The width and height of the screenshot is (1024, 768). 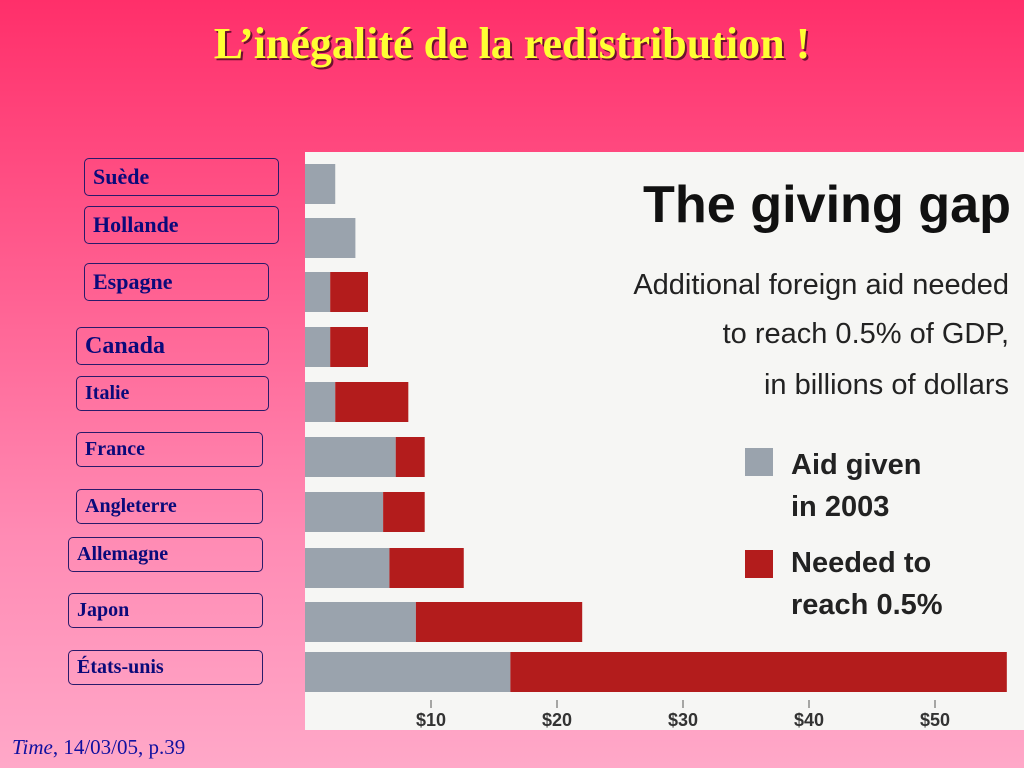 I want to click on x-tick-label: $10, so click(x=431, y=720).